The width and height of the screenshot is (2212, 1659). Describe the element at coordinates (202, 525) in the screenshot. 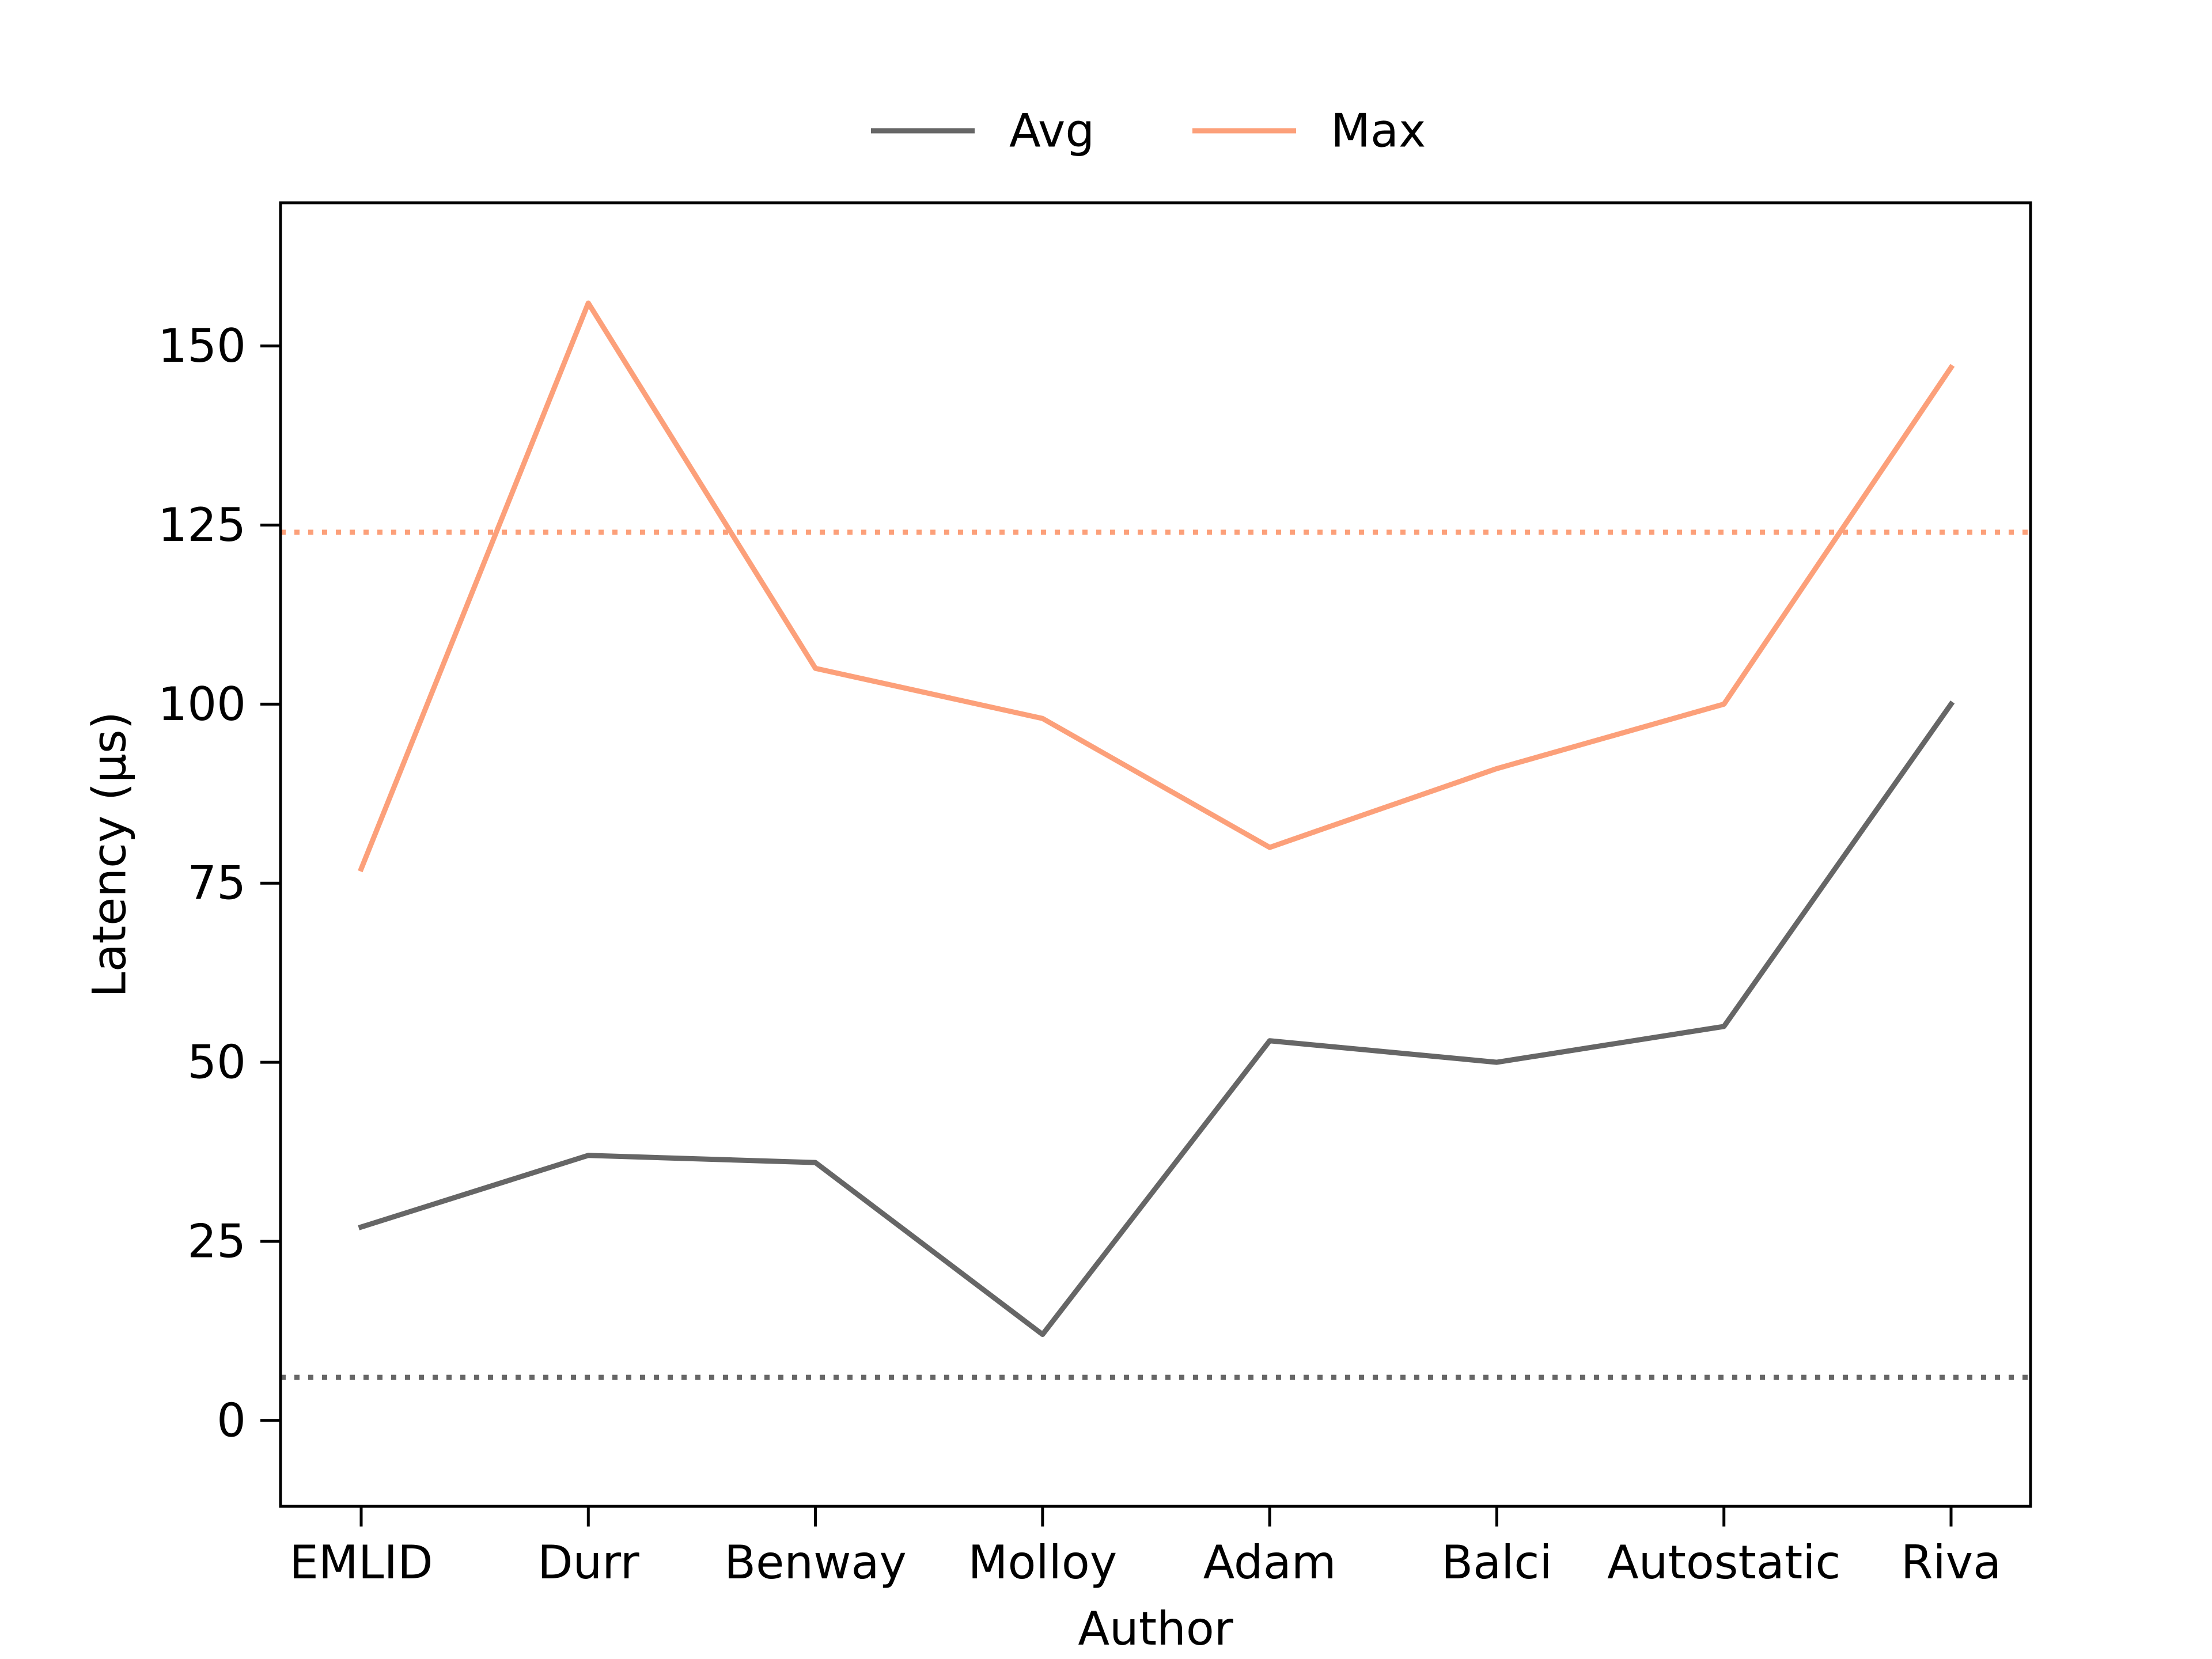

I see `y-tick-label: 125` at that location.